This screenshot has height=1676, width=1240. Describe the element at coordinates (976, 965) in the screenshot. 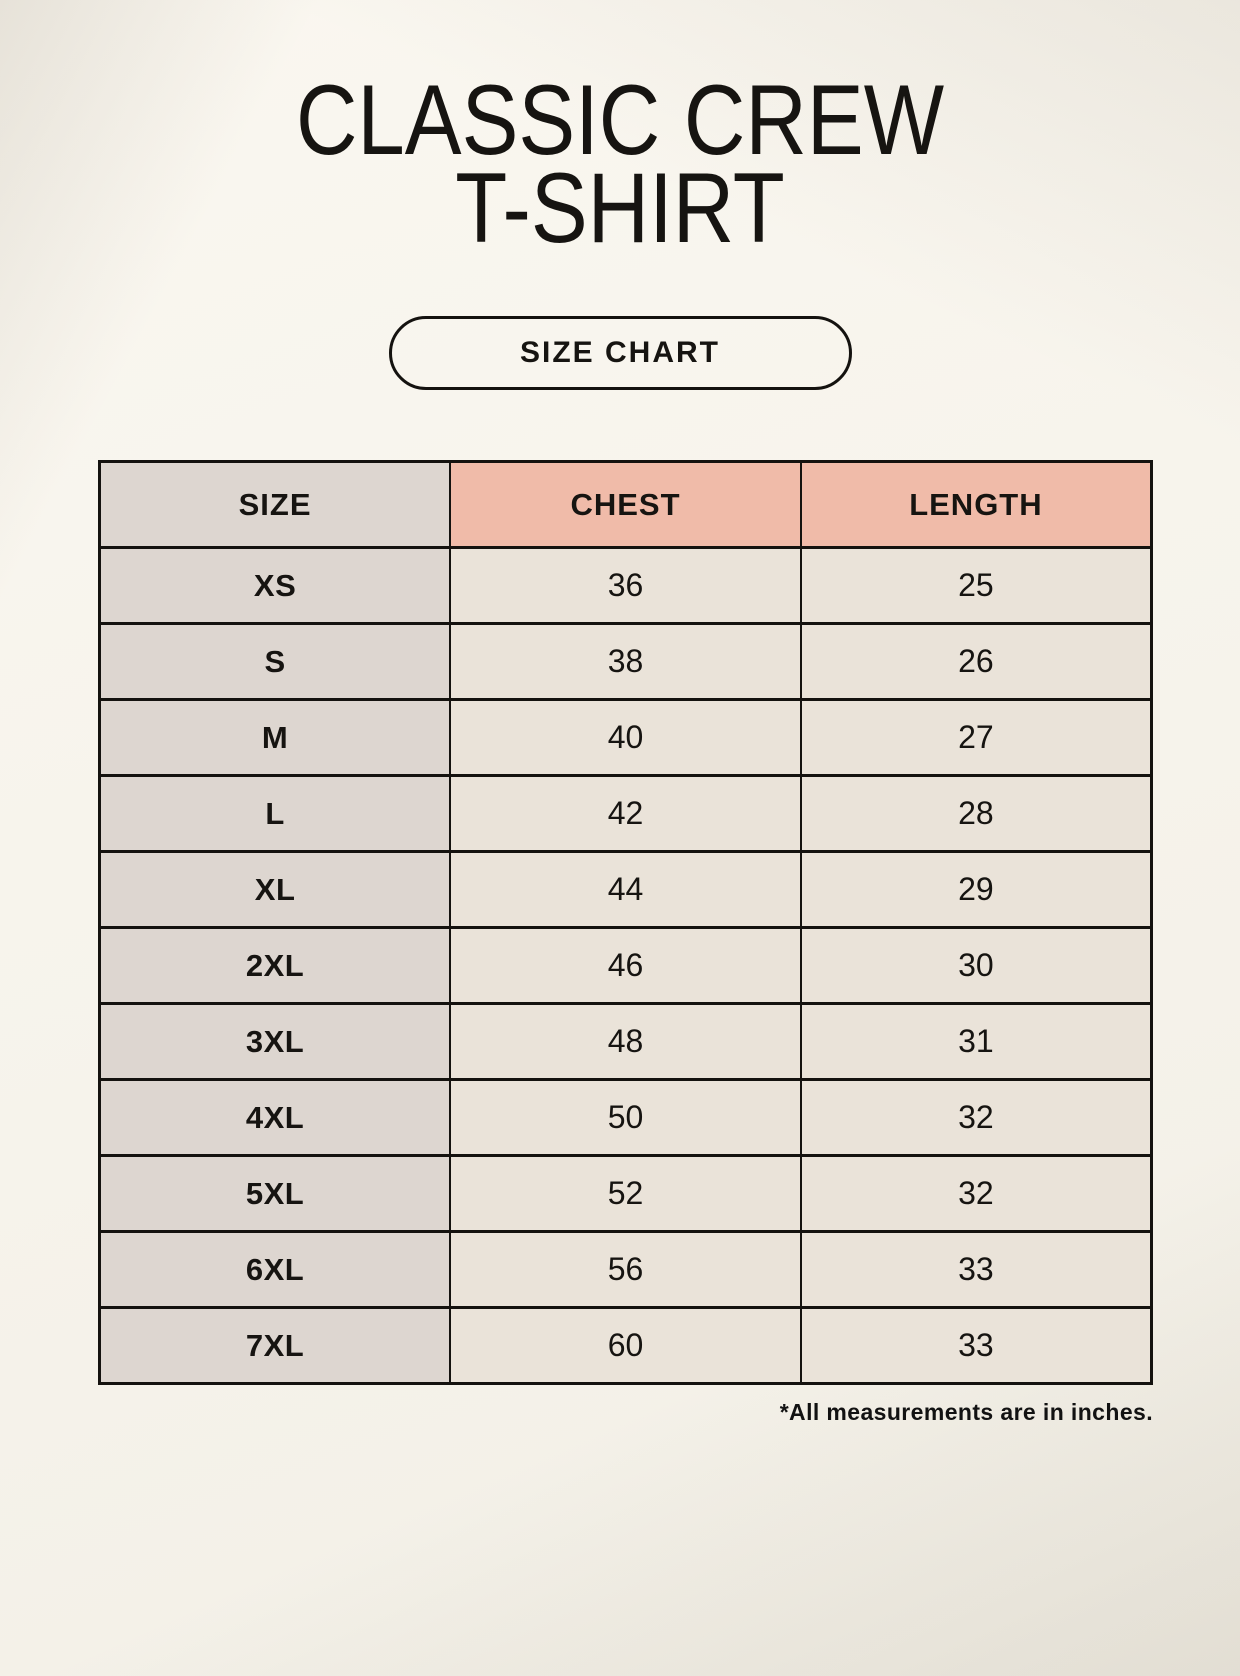

I see `length-value: 30` at that location.